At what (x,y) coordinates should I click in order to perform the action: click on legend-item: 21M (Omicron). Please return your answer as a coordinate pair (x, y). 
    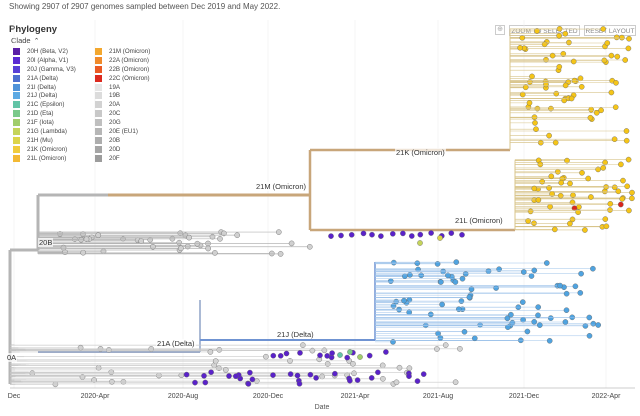
    Looking at the image, I should click on (122, 51).